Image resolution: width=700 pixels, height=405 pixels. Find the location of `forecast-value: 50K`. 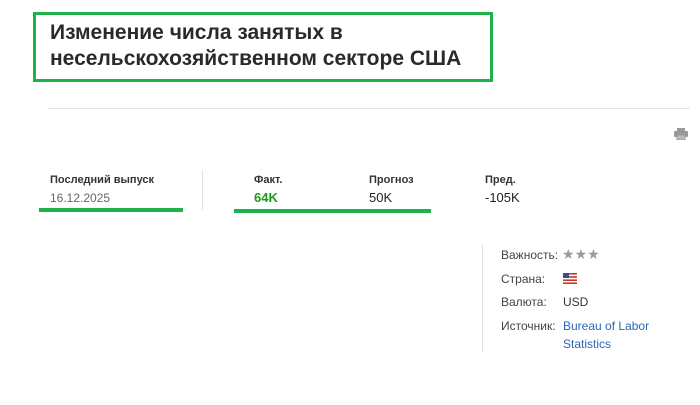

forecast-value: 50K is located at coordinates (381, 197).